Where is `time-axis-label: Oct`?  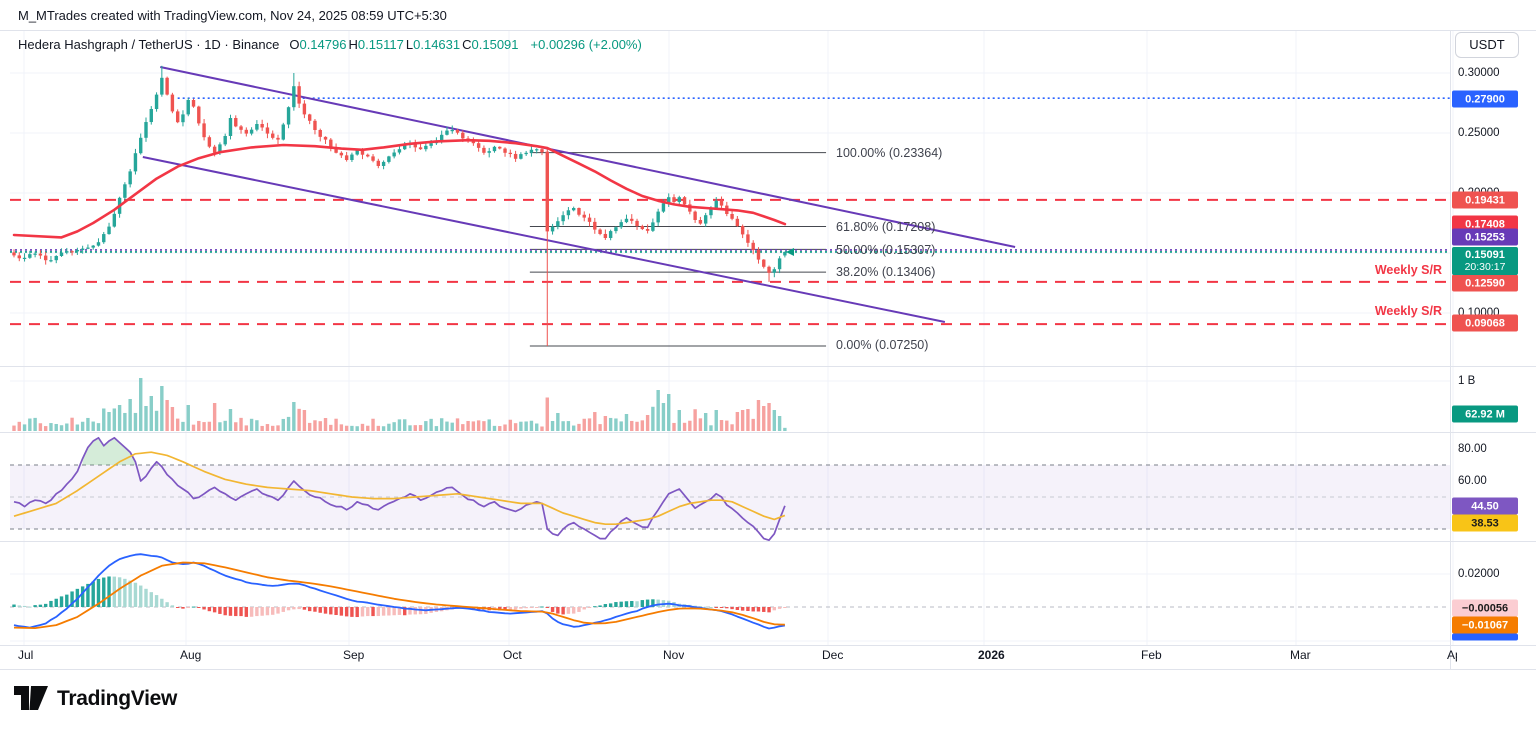
time-axis-label: Oct is located at coordinates (512, 655).